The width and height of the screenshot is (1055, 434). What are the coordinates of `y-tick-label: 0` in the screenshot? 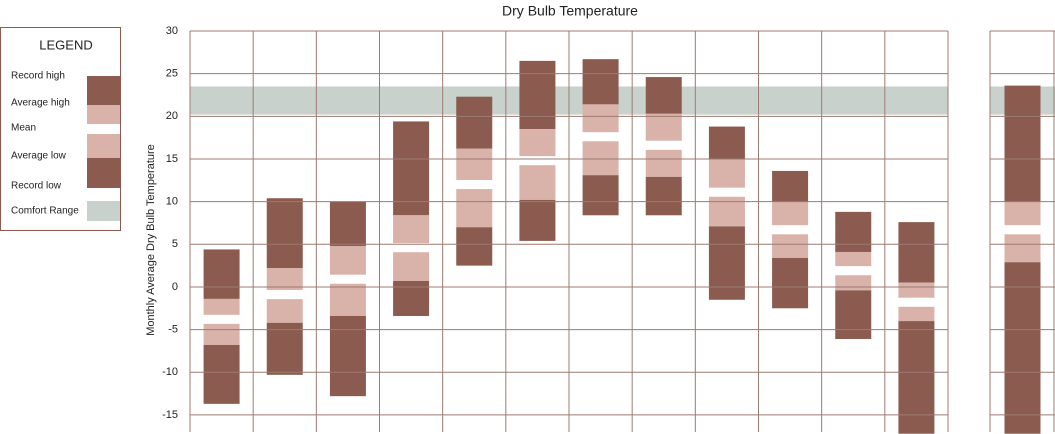 It's located at (175, 287).